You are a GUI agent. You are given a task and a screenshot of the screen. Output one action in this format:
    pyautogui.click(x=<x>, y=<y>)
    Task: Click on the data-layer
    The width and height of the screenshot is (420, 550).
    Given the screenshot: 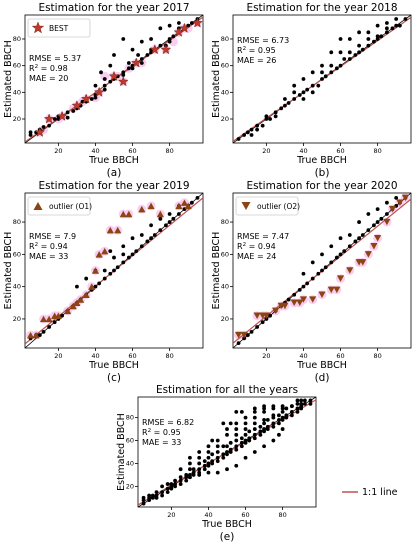 What is the action you would take?
    pyautogui.click(x=227, y=452)
    